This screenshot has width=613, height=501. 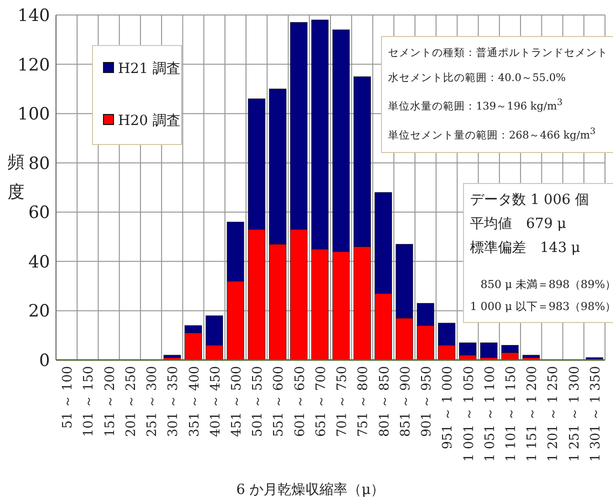 What do you see at coordinates (39, 164) in the screenshot?
I see `y-tick-label: 80` at bounding box center [39, 164].